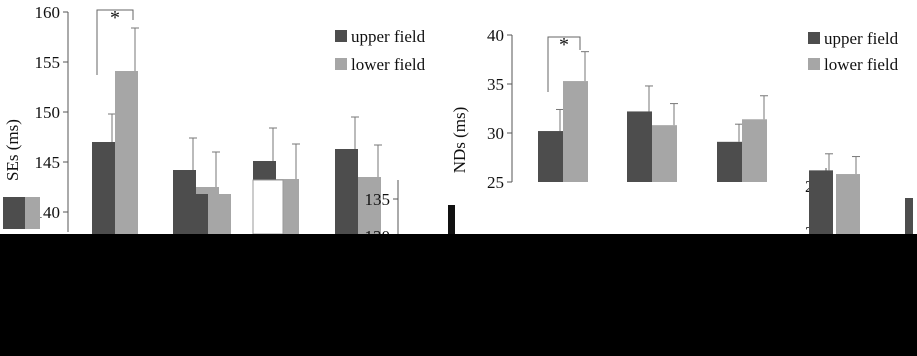  Describe the element at coordinates (495, 182) in the screenshot. I see `y-tick-label: 25` at that location.